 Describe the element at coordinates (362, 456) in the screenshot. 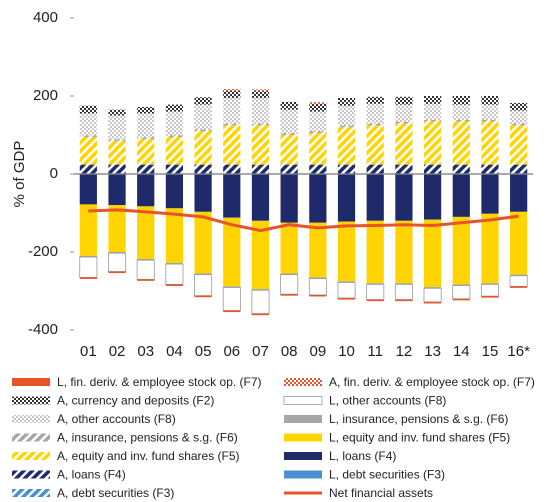

I see `legend-label: L, loans (F4)` at that location.